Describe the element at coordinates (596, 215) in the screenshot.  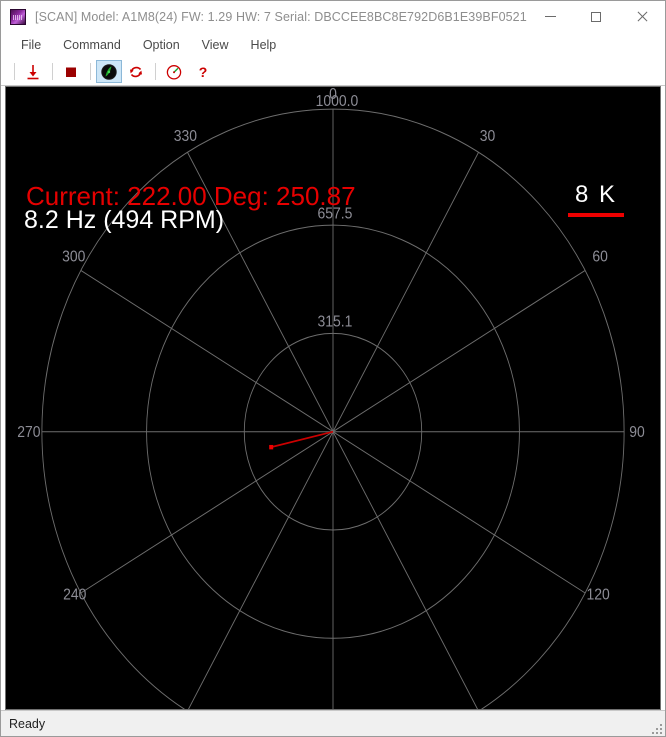
I see `sample-rate-bar` at that location.